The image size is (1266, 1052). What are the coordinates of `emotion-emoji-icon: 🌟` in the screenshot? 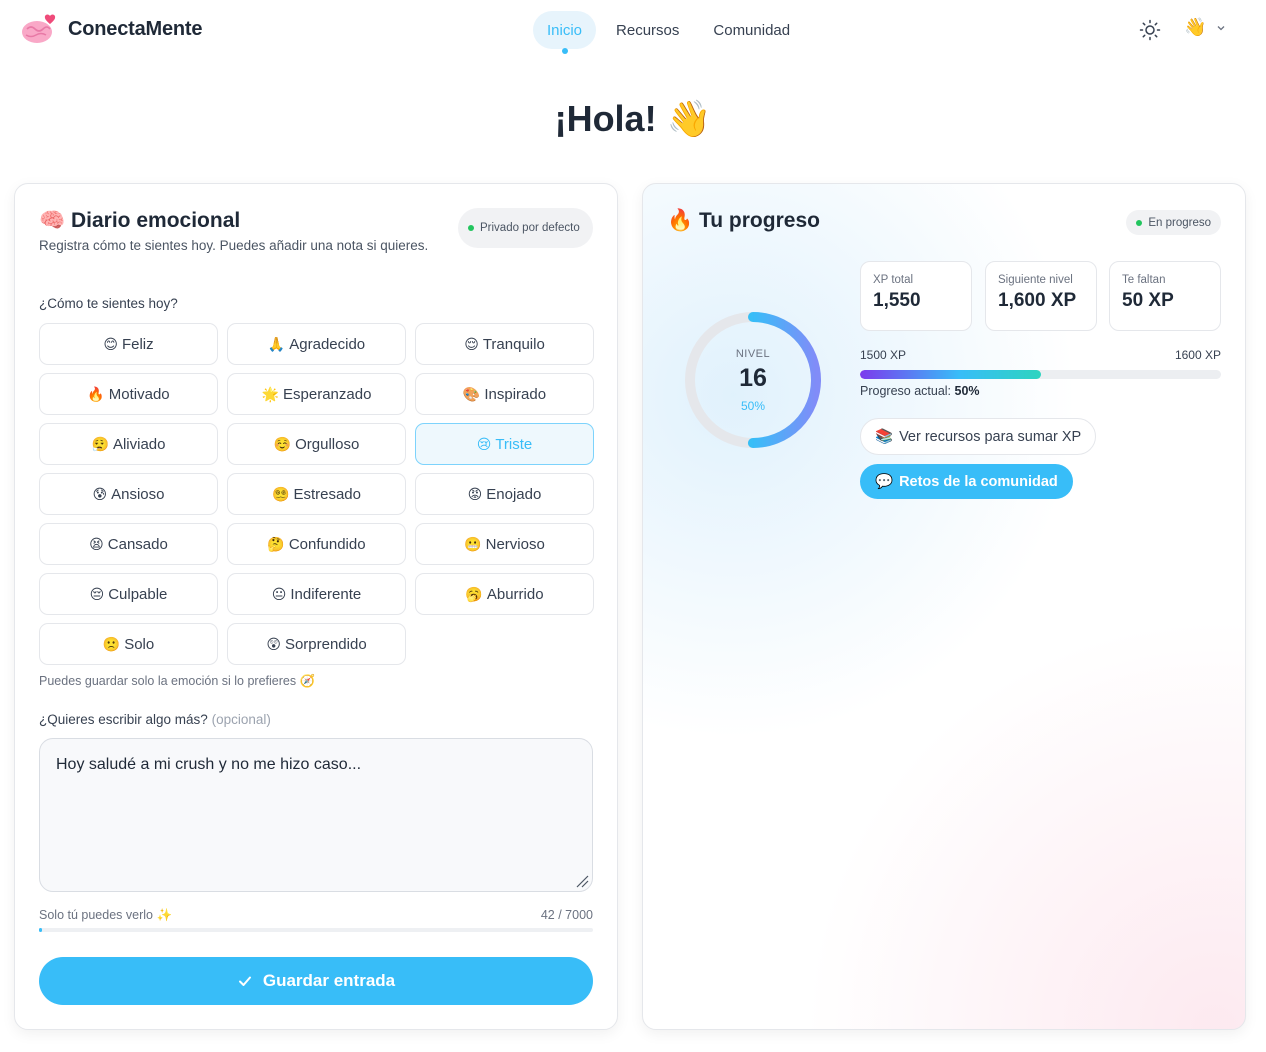 It's located at (270, 393).